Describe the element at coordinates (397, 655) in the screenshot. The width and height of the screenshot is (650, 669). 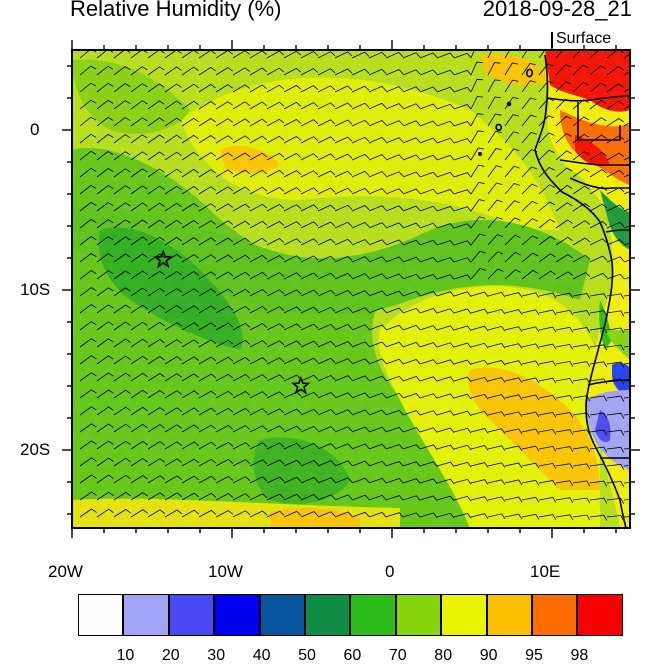
I see `colorbar-label: 70` at that location.